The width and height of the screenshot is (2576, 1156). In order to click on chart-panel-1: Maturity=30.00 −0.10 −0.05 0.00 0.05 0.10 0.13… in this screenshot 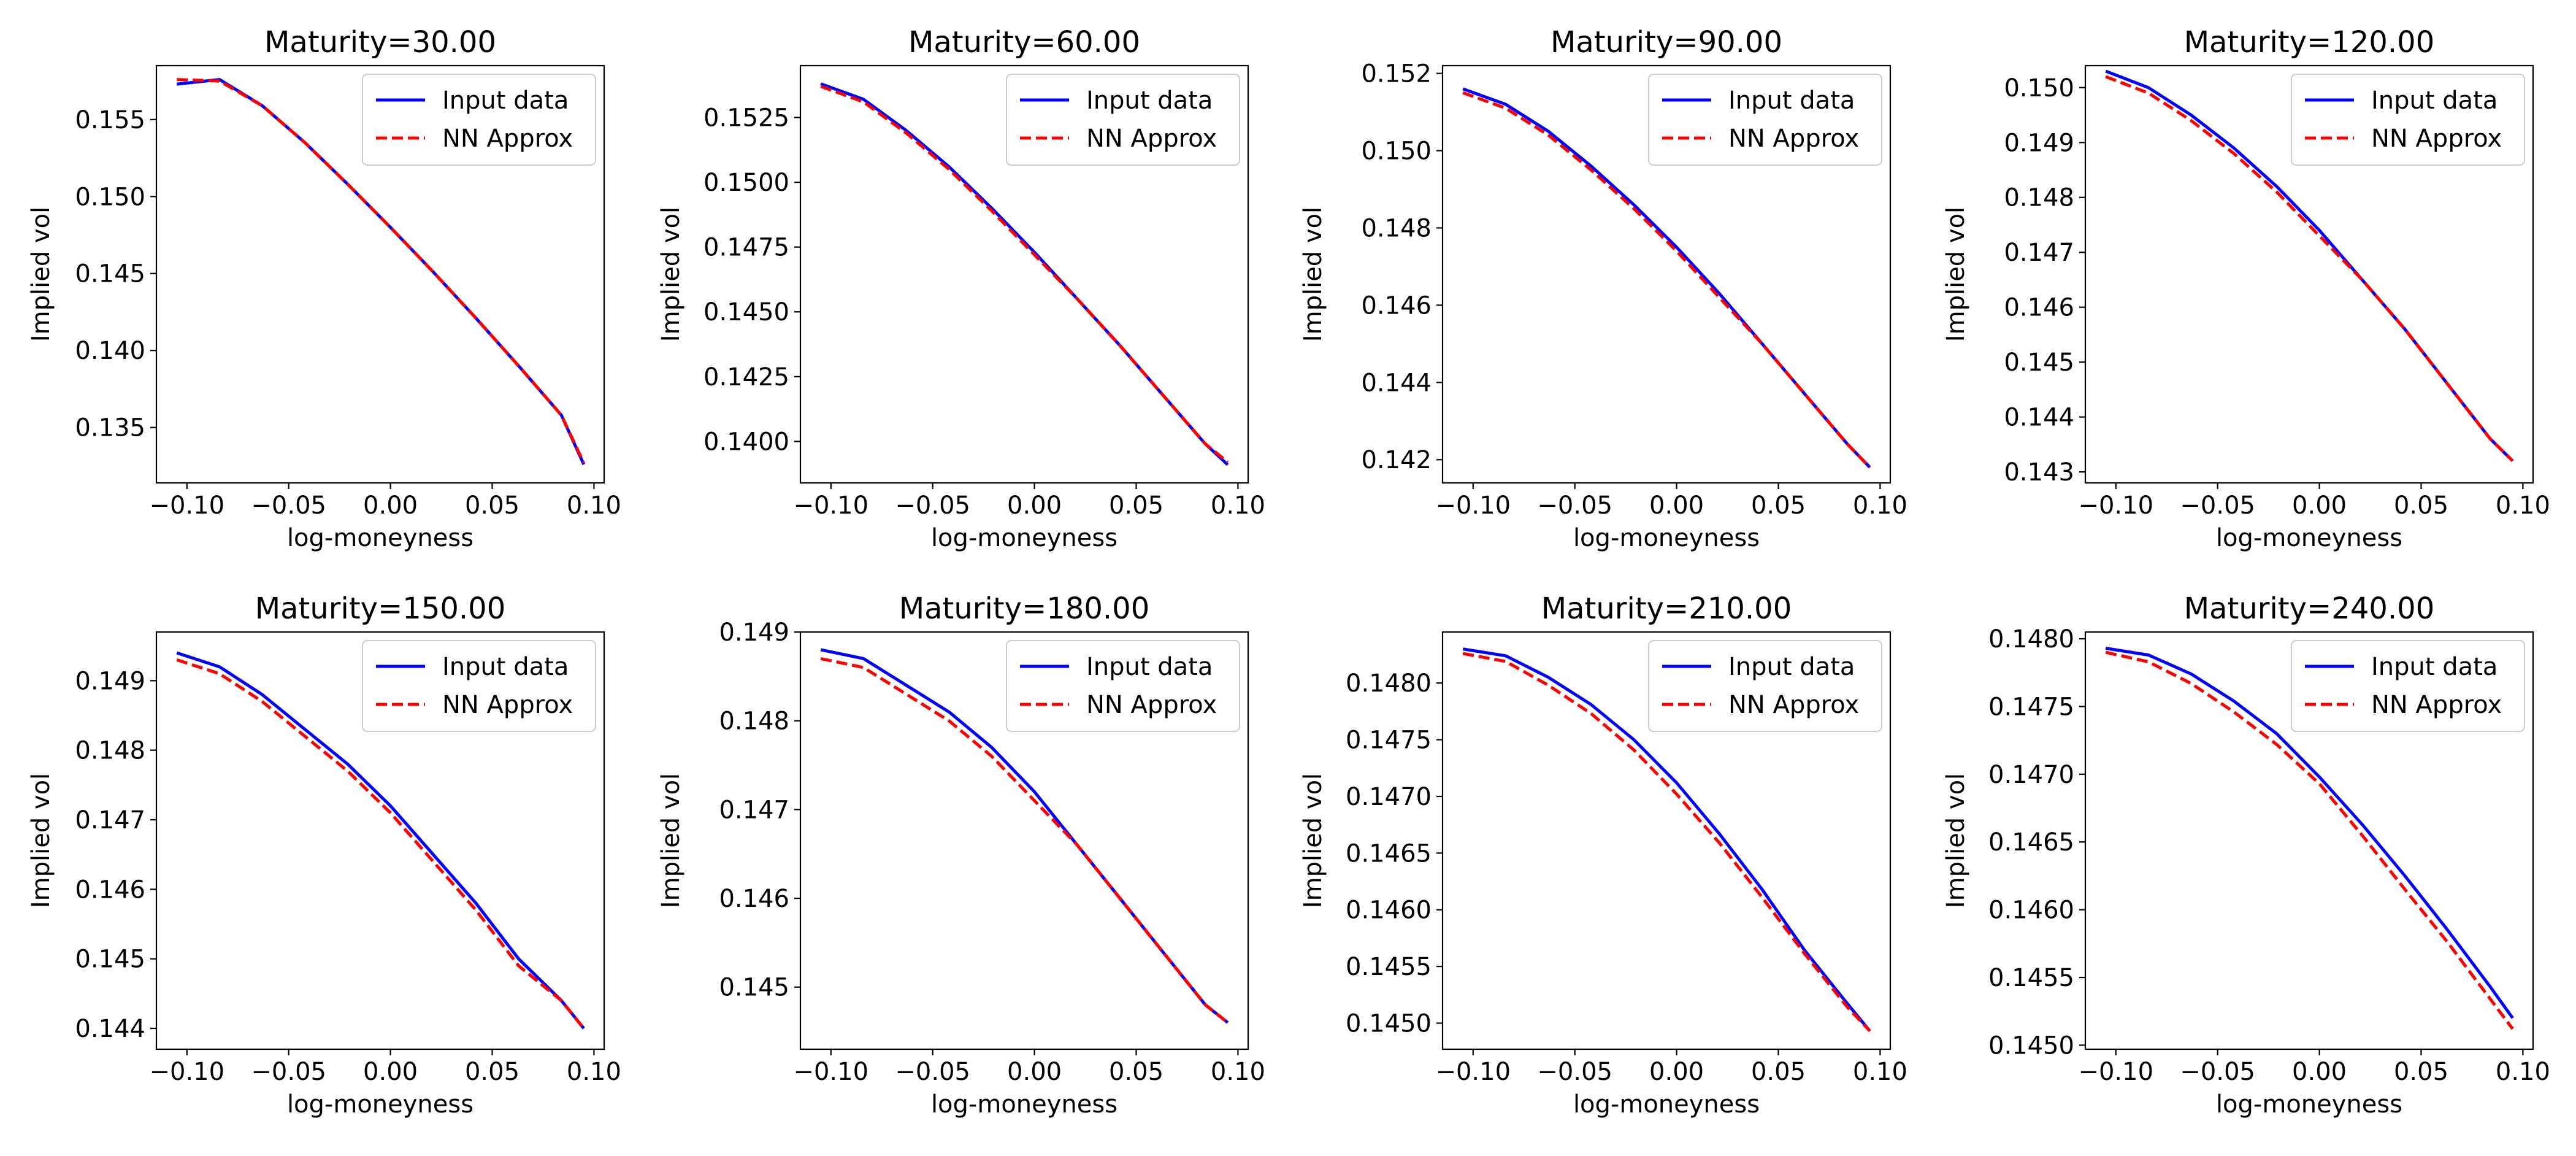, I will do `click(324, 288)`.